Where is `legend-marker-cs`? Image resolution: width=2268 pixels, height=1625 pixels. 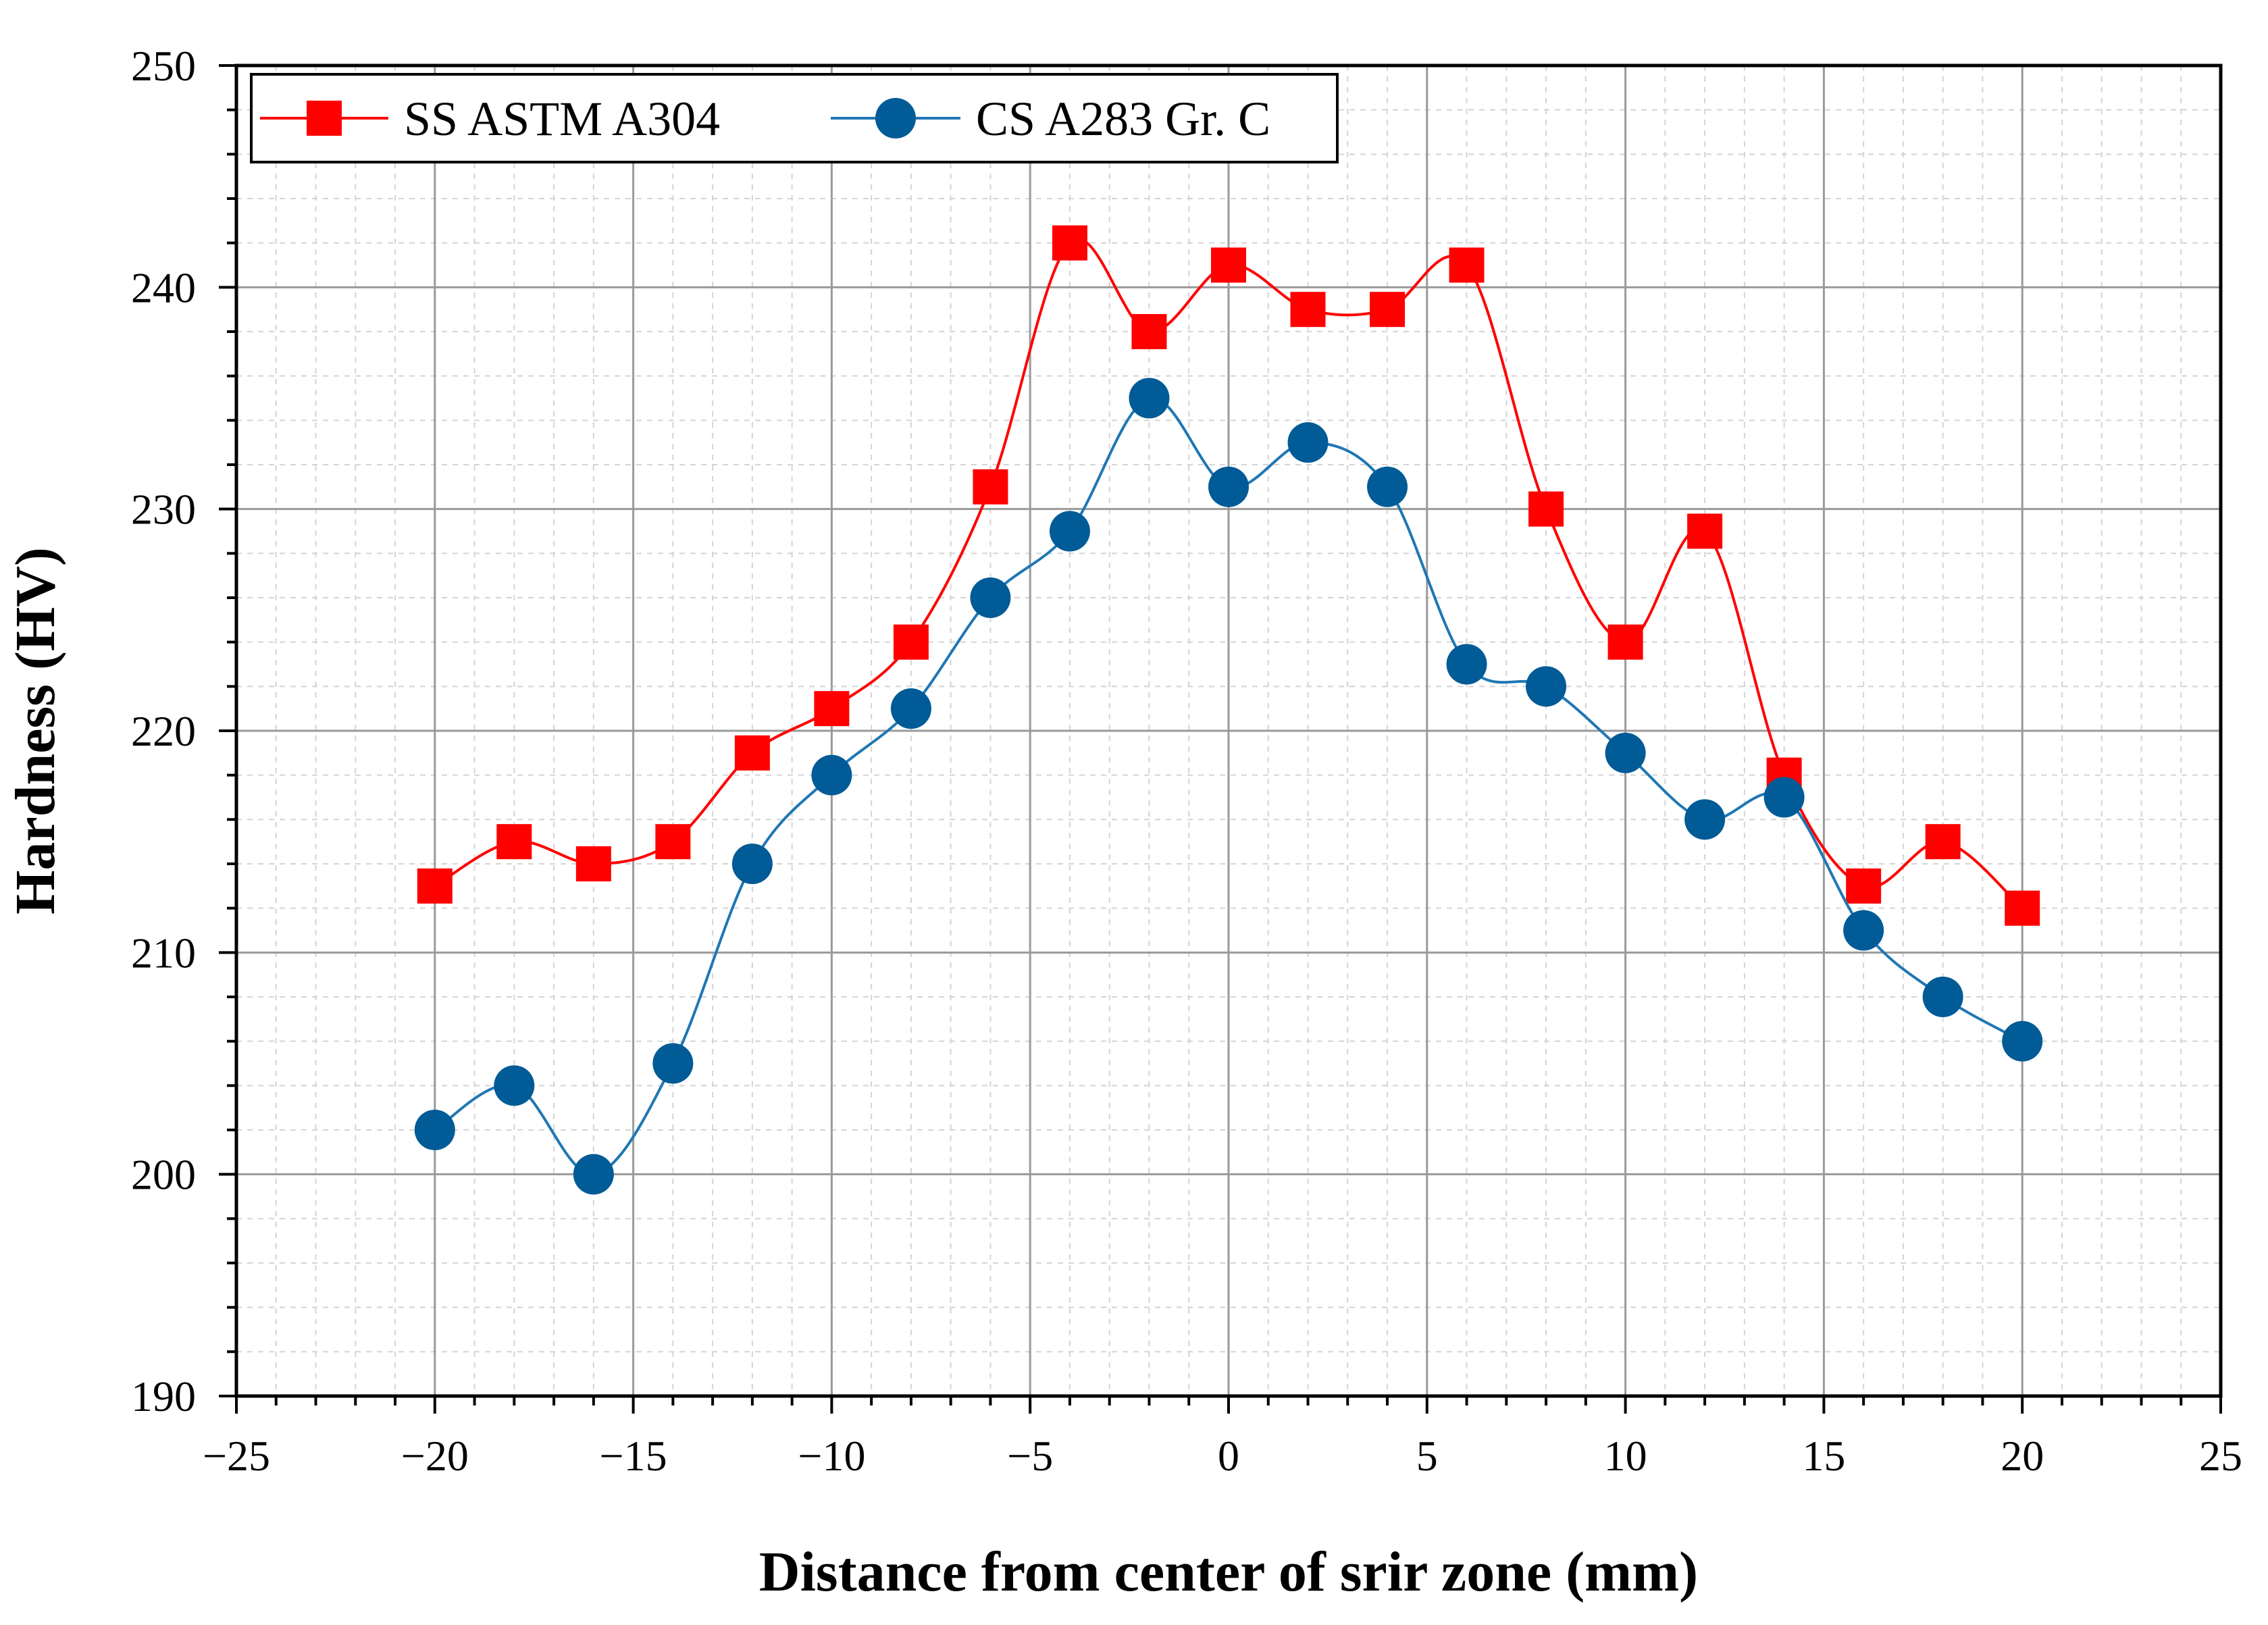 legend-marker-cs is located at coordinates (895, 118).